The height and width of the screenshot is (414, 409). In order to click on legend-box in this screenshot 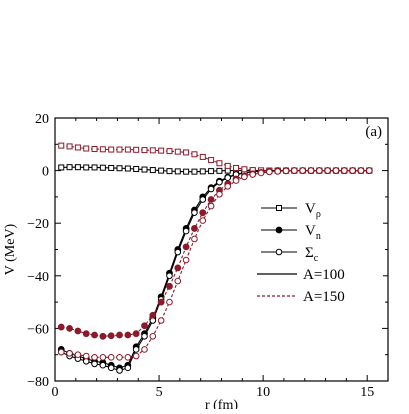, I will do `click(318, 253)`.